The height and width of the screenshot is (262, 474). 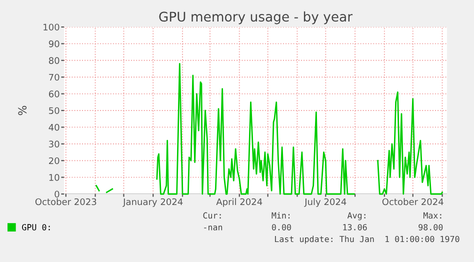 I want to click on y-tick-label: 20, so click(x=54, y=160).